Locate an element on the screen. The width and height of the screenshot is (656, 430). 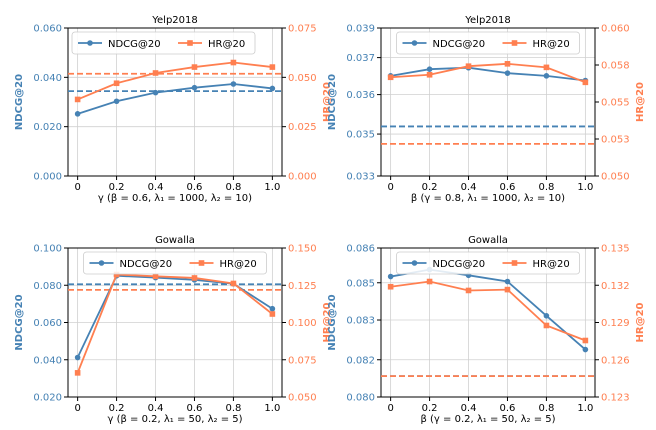
y-right-tick-label: 0.100 is located at coordinates (302, 323).